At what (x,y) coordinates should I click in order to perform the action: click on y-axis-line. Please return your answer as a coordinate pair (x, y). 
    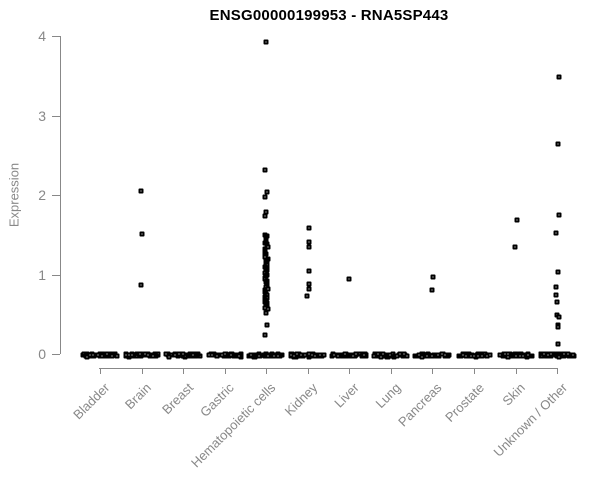
    Looking at the image, I should click on (60, 195).